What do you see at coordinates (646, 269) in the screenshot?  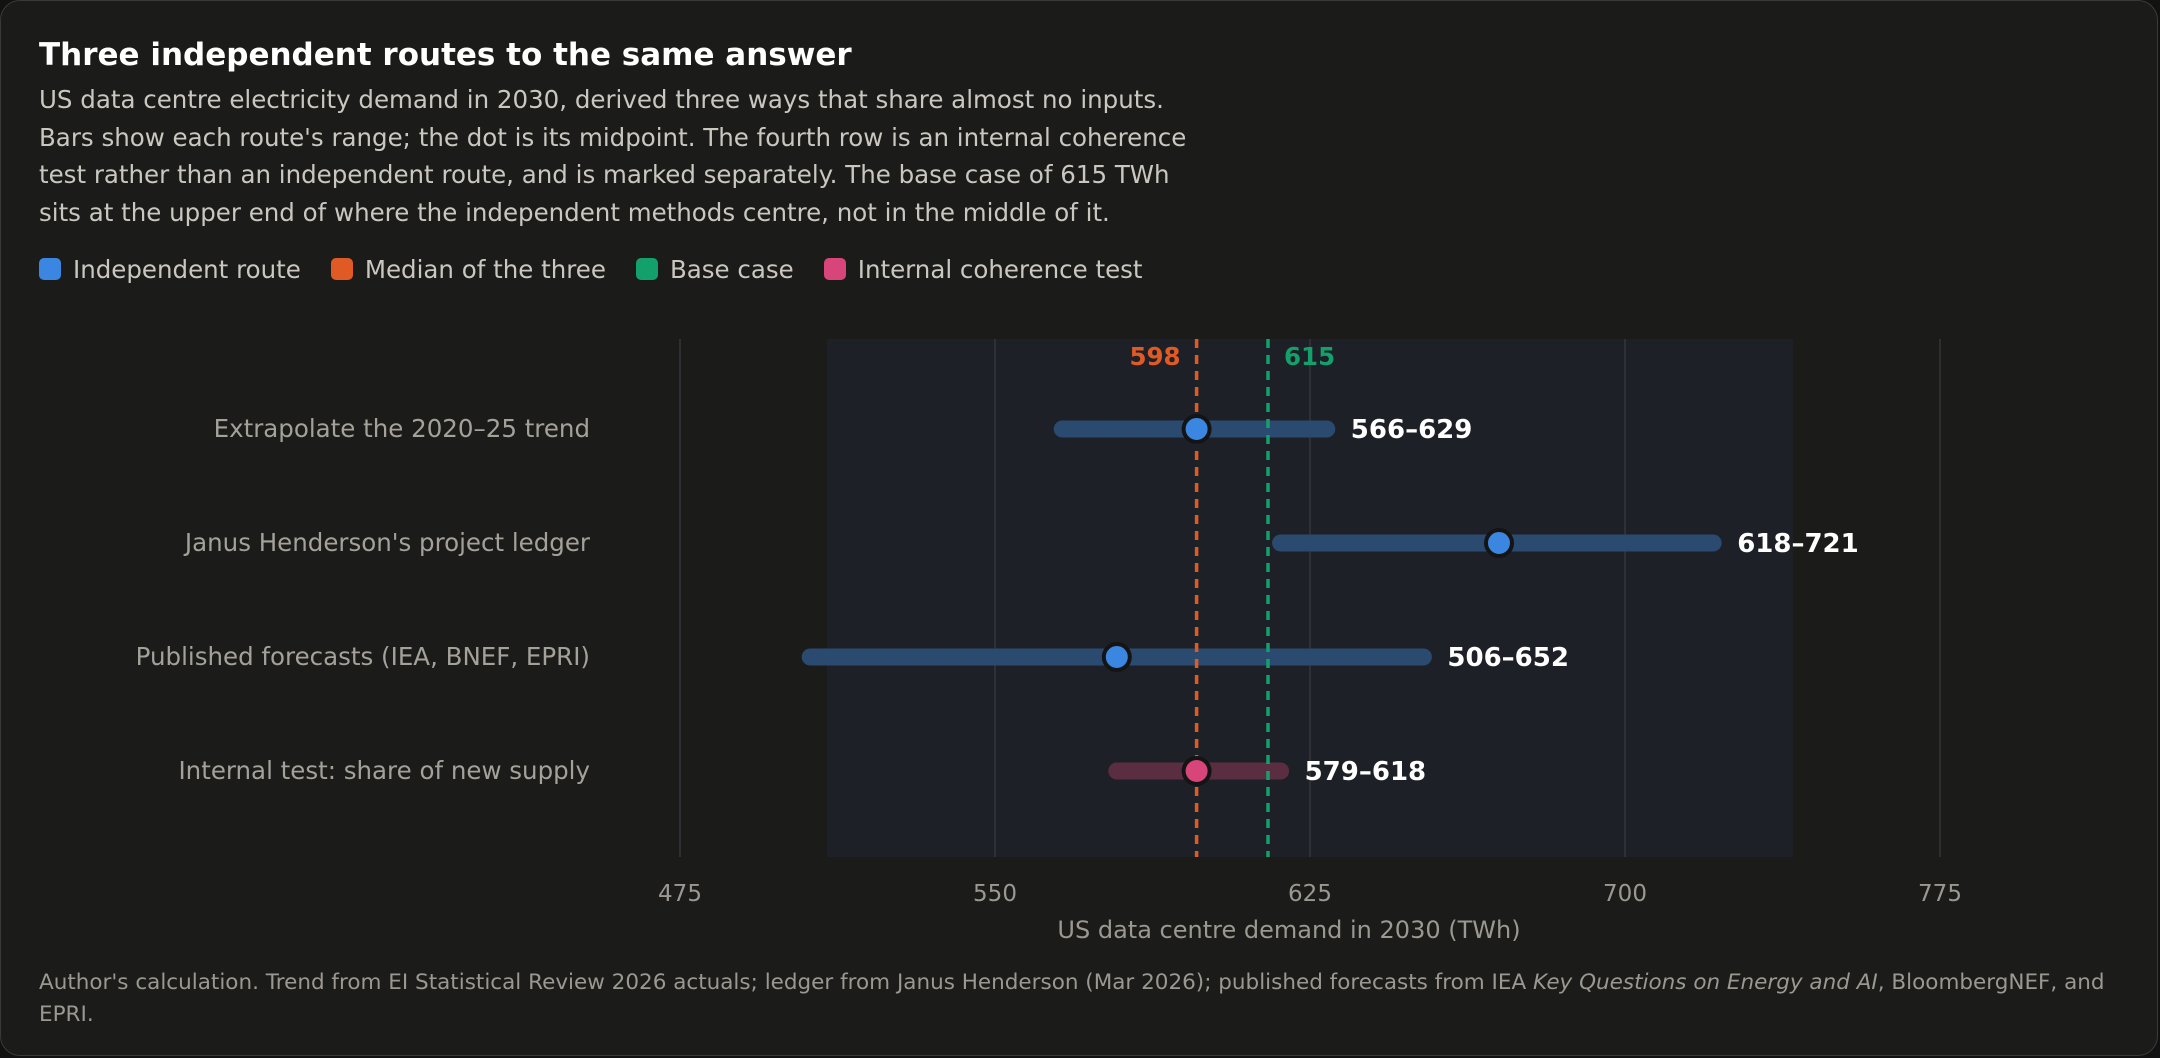 I see `legend-swatch-base-case` at bounding box center [646, 269].